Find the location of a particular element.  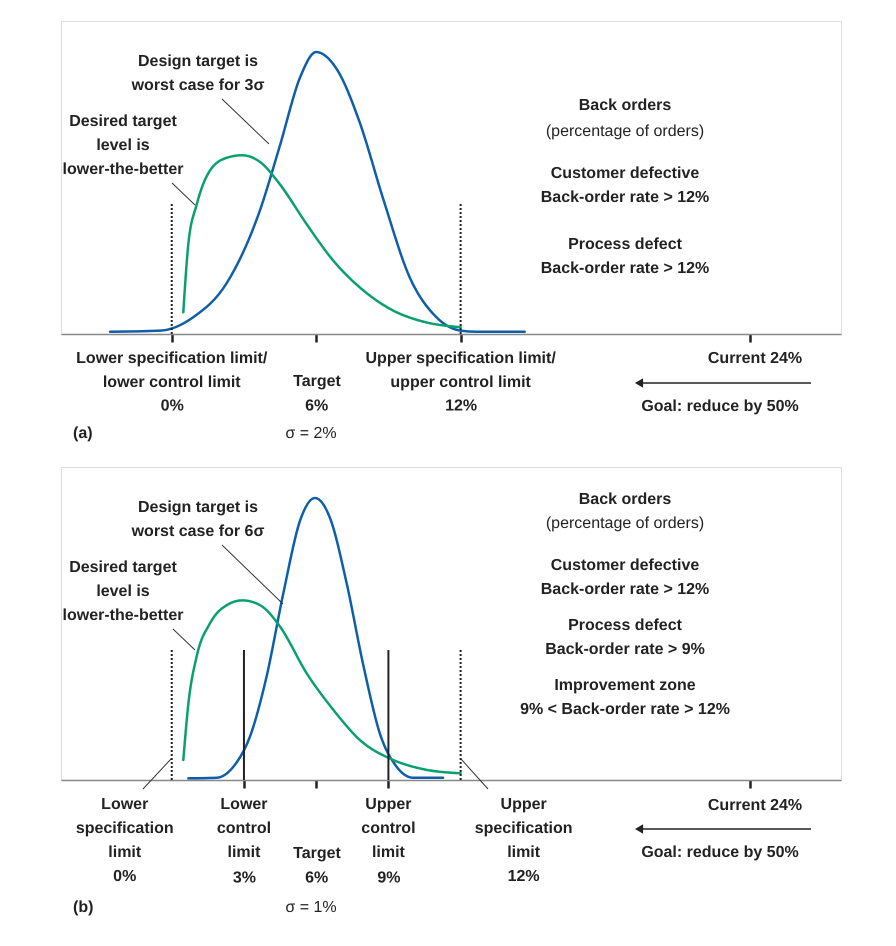

x-tick-label: 9% is located at coordinates (388, 878).